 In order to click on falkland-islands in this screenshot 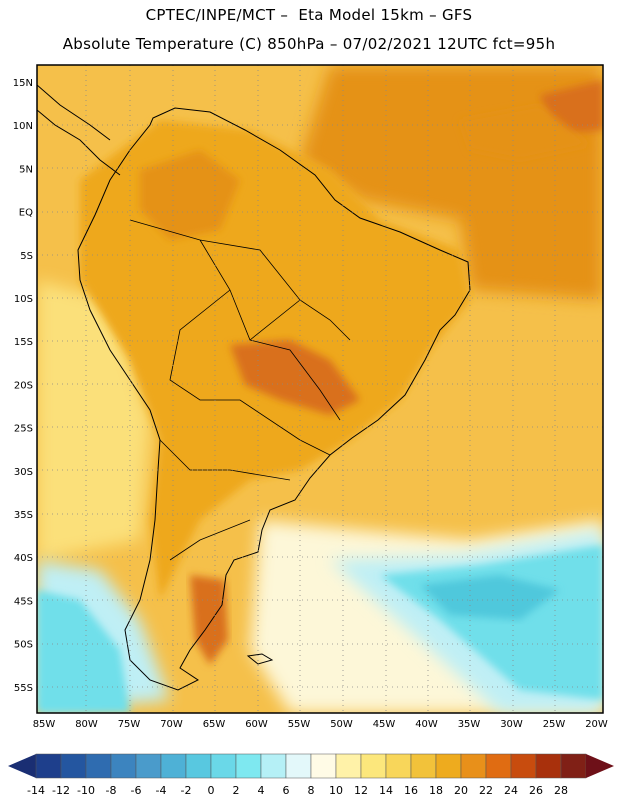, I will do `click(260, 659)`.